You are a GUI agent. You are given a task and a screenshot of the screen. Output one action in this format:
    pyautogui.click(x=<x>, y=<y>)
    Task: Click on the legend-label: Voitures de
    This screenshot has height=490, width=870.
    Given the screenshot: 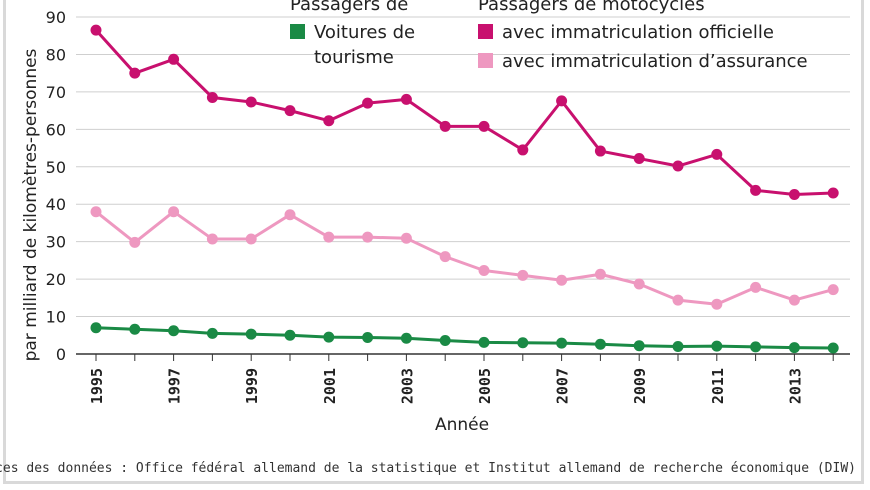 What is the action you would take?
    pyautogui.click(x=364, y=32)
    